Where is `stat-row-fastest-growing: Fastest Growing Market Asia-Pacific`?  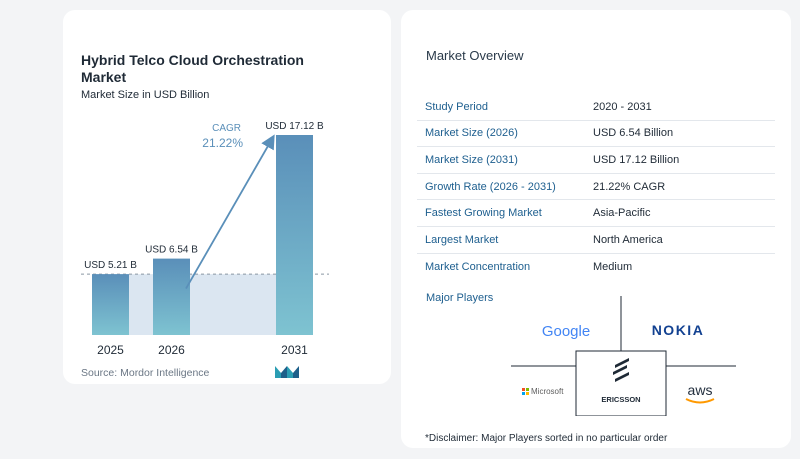
stat-row-fastest-growing: Fastest Growing Market Asia-Pacific is located at coordinates (596, 213).